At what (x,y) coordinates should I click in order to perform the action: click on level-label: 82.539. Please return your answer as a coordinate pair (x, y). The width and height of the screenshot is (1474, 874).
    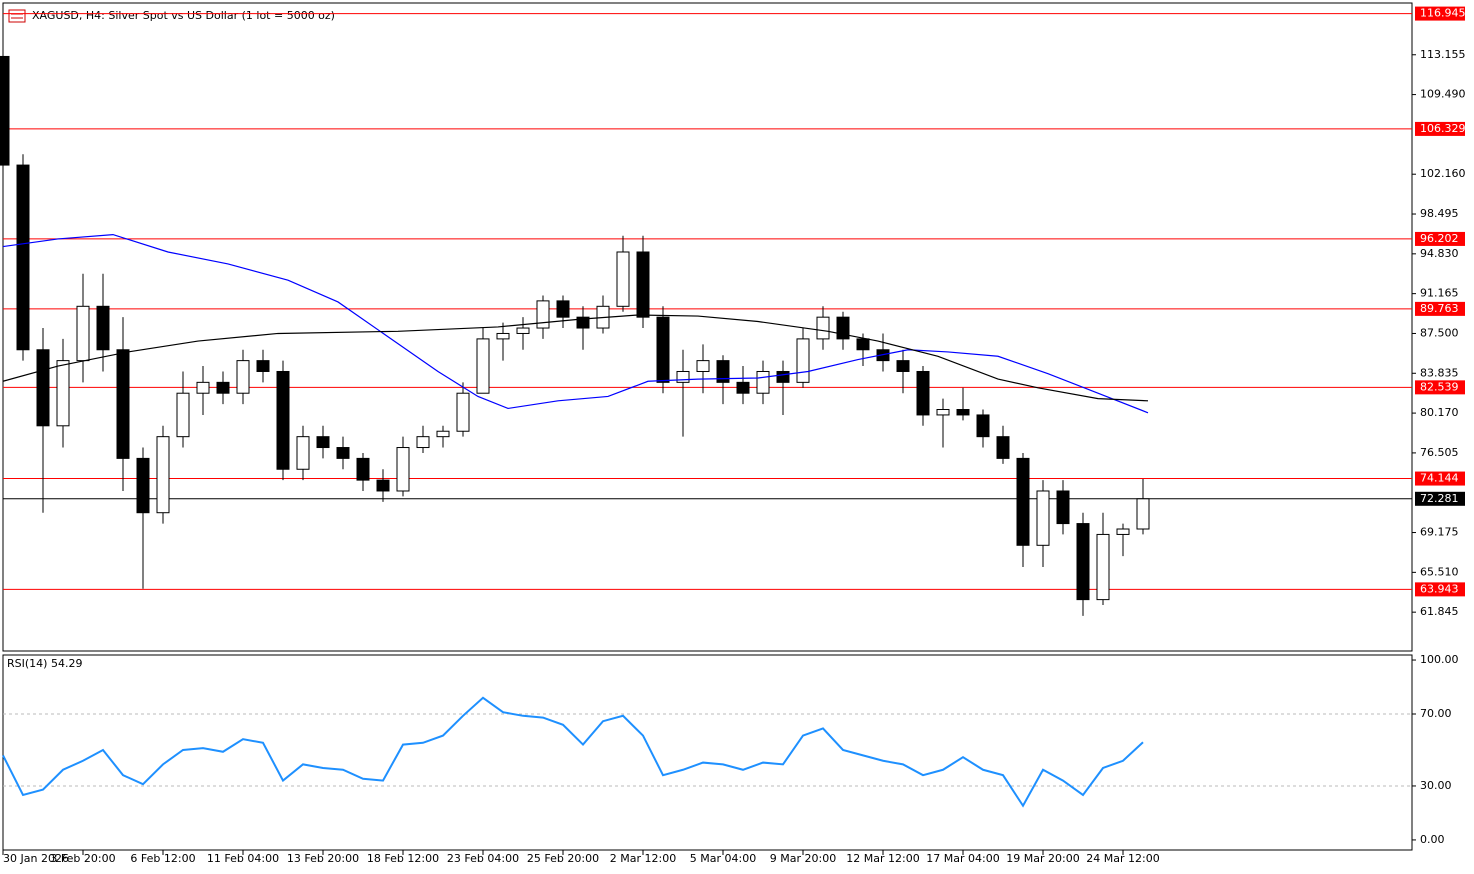
    Looking at the image, I should click on (1439, 386).